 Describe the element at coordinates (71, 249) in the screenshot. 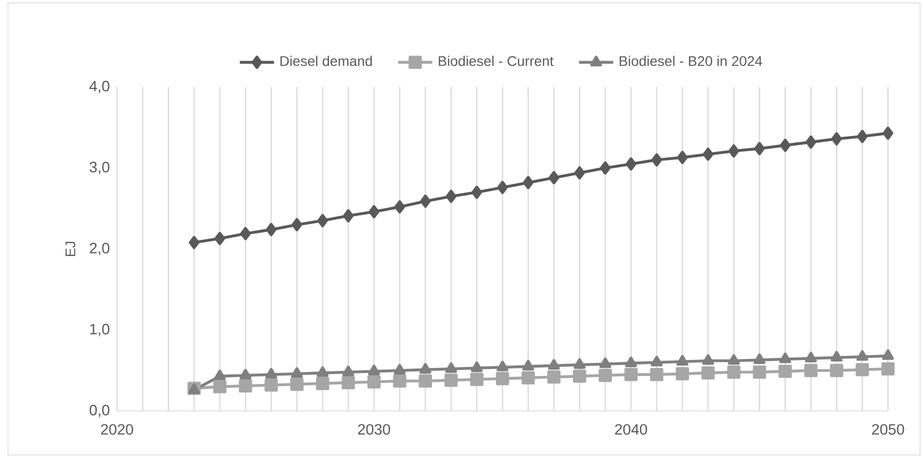

I see `y-axis-title: EJ` at that location.